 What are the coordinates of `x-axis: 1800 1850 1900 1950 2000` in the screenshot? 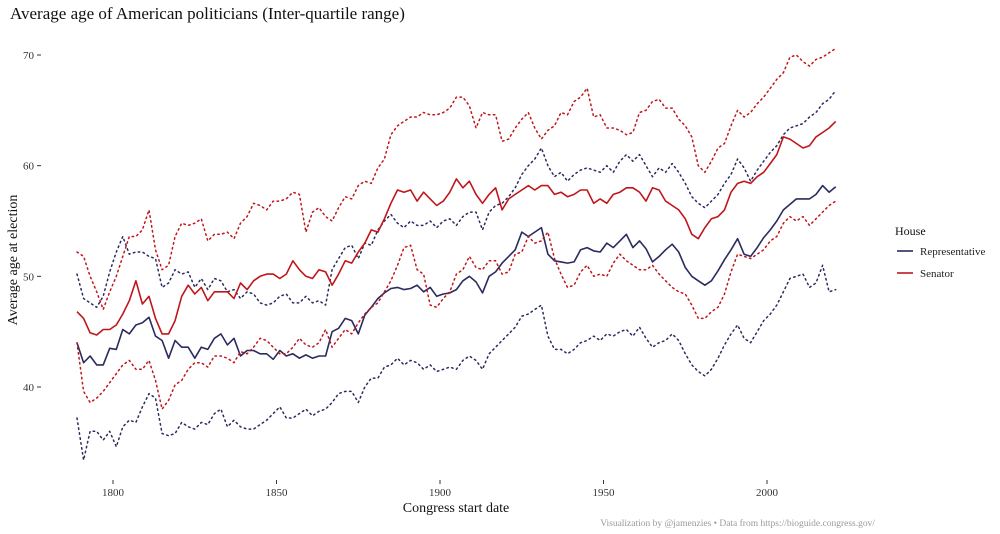 It's located at (440, 489).